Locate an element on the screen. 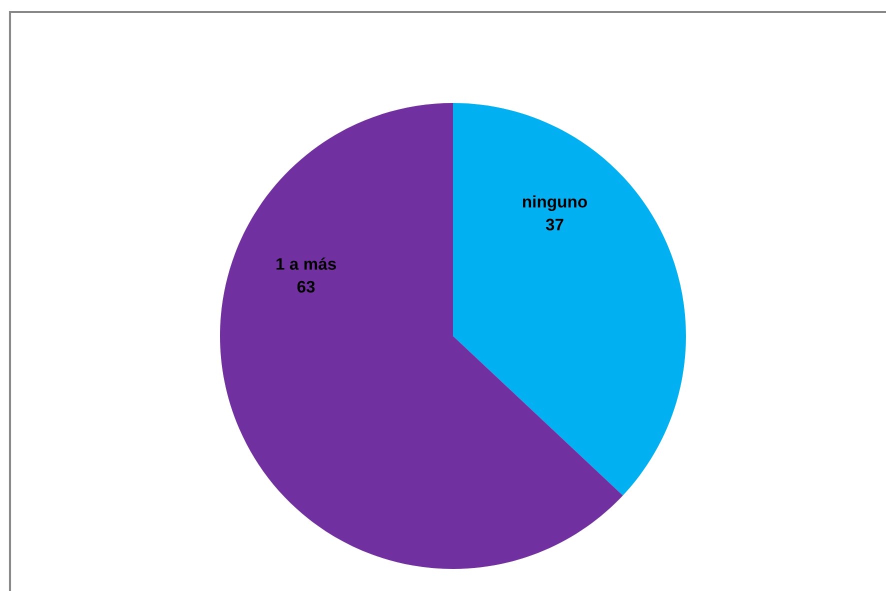 Image resolution: width=886 pixels, height=591 pixels. slice-label: ninguno is located at coordinates (555, 203).